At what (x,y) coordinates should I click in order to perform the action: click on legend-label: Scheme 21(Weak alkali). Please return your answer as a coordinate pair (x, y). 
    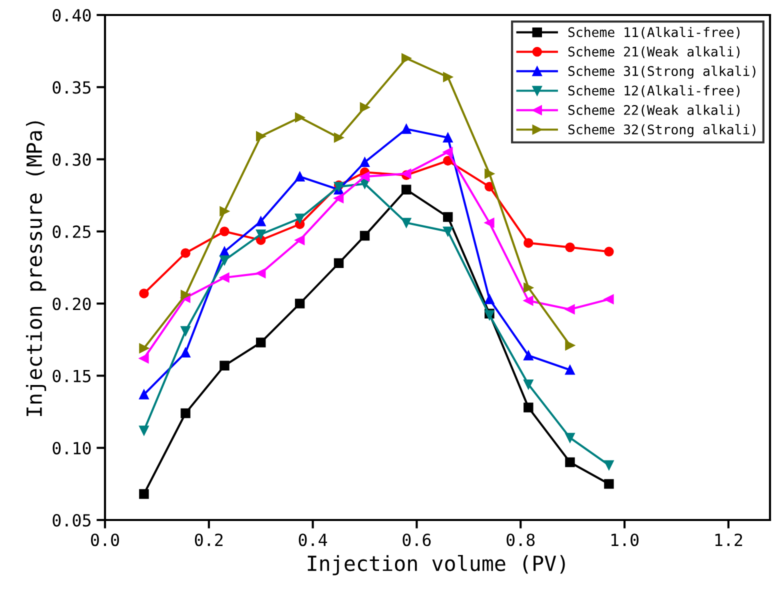
    Looking at the image, I should click on (654, 52).